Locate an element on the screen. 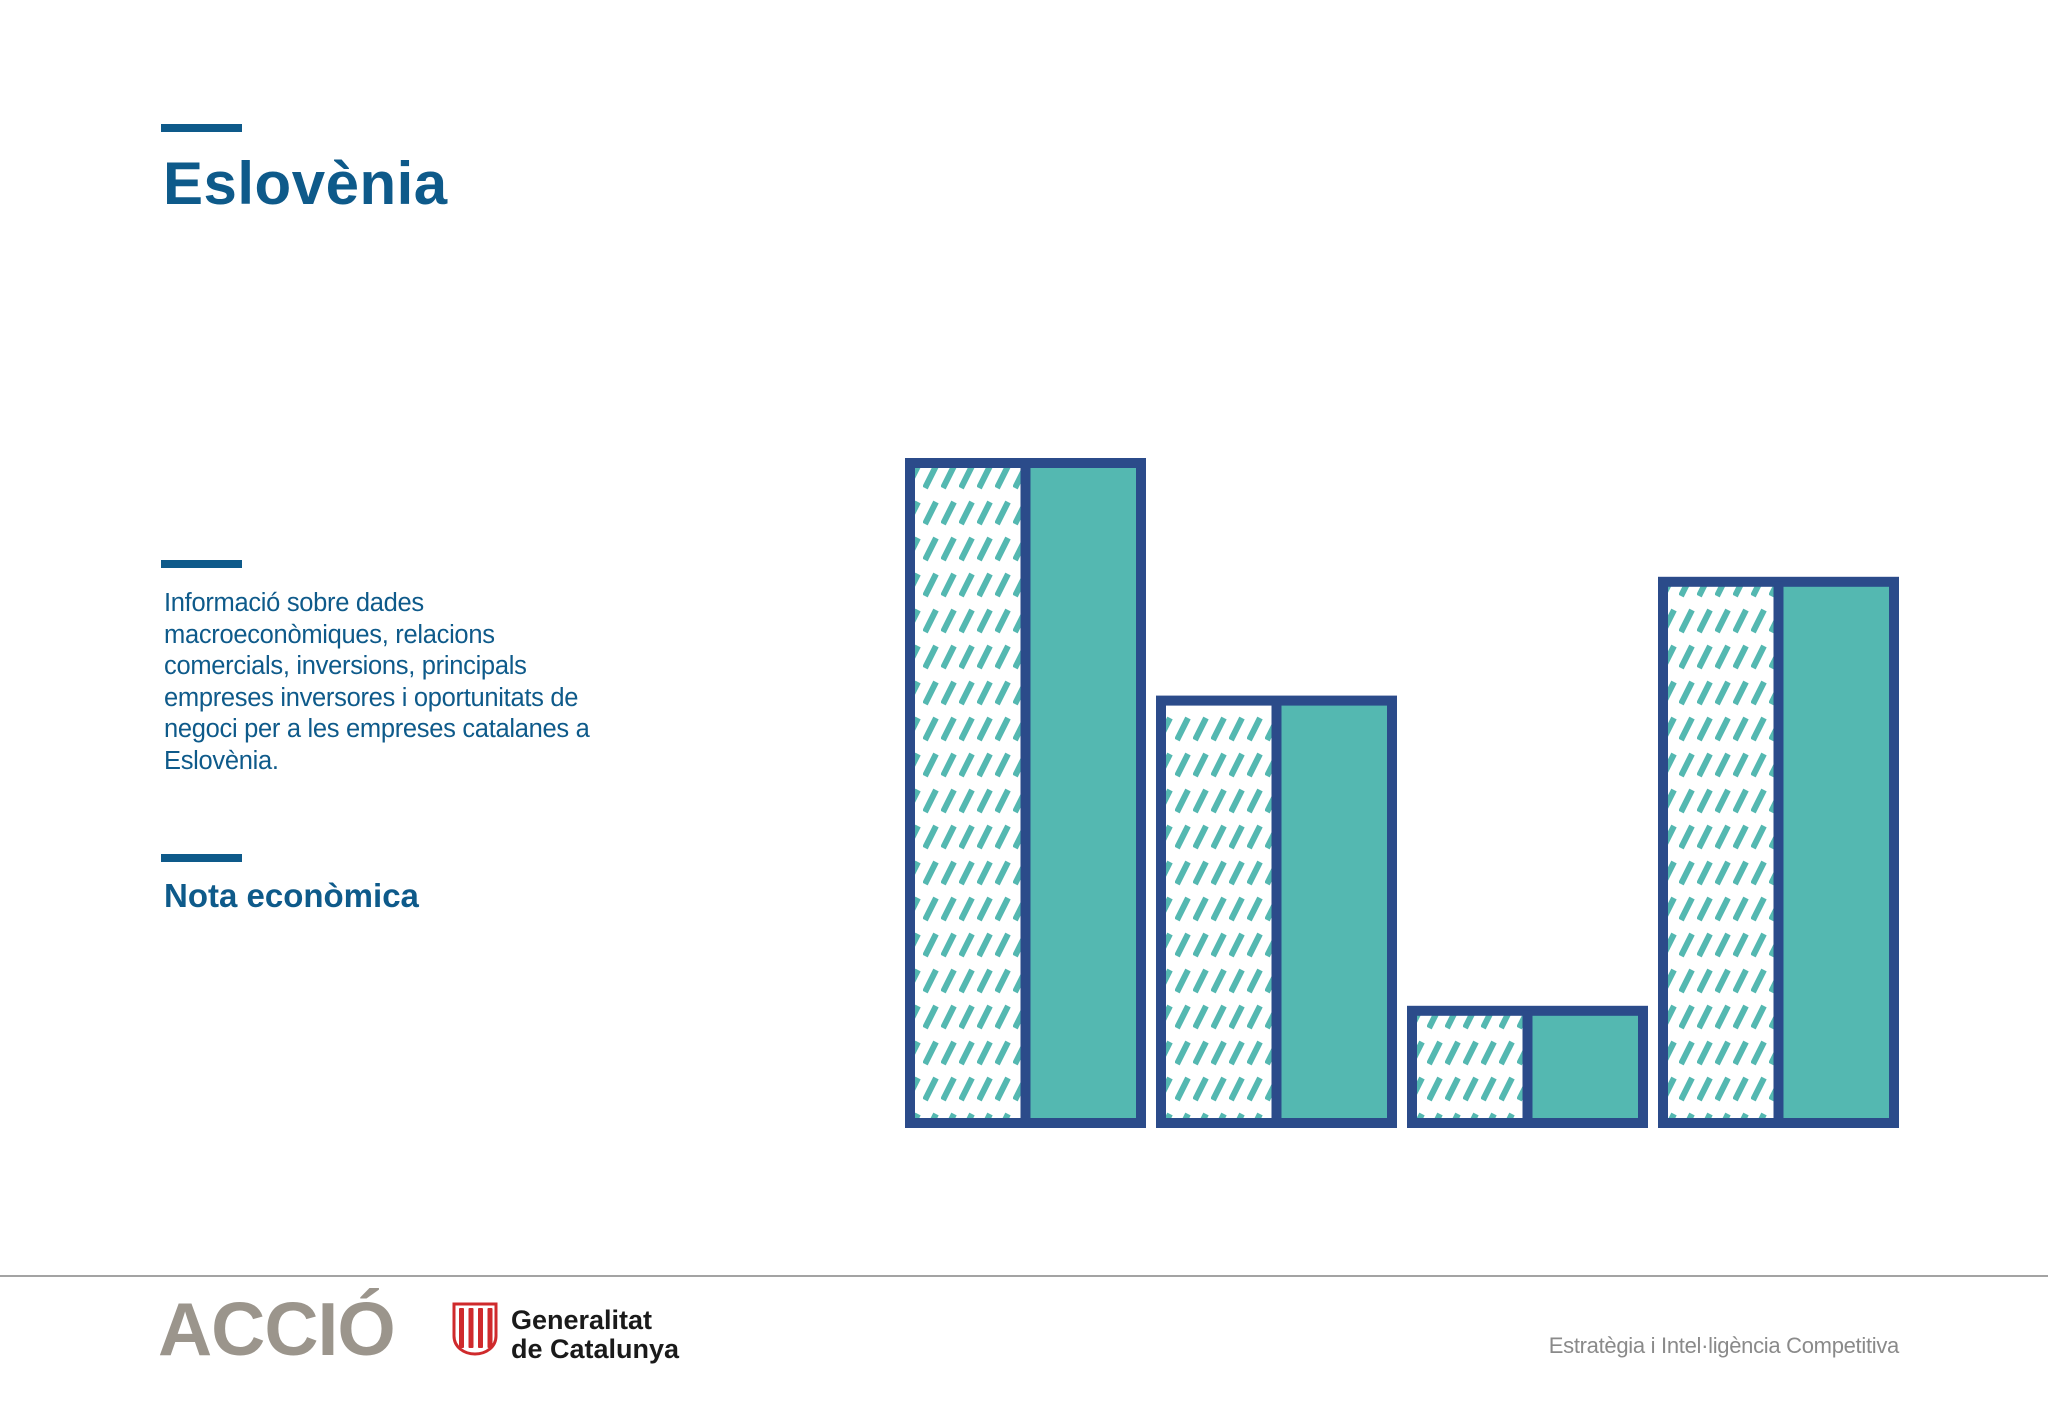 The height and width of the screenshot is (1418, 2048). page-title: Eslovènia is located at coordinates (305, 183).